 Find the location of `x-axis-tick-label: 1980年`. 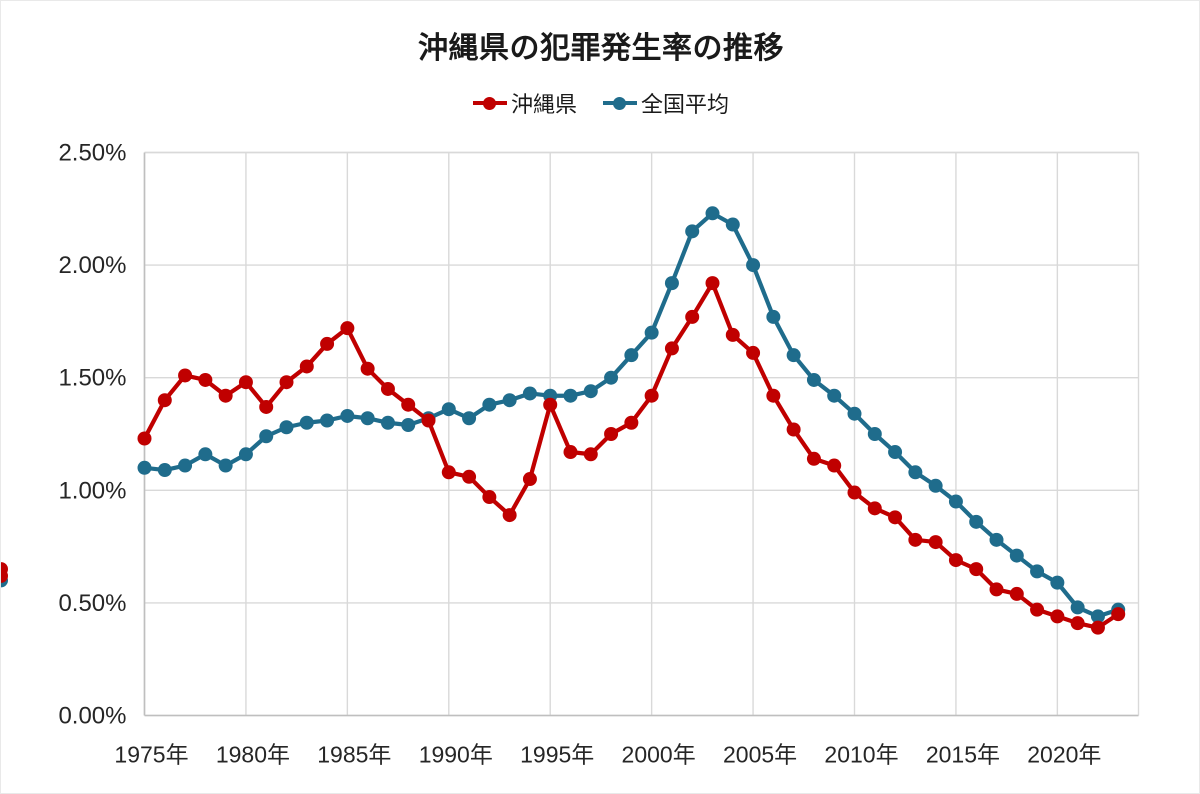

x-axis-tick-label: 1980年 is located at coordinates (253, 755).